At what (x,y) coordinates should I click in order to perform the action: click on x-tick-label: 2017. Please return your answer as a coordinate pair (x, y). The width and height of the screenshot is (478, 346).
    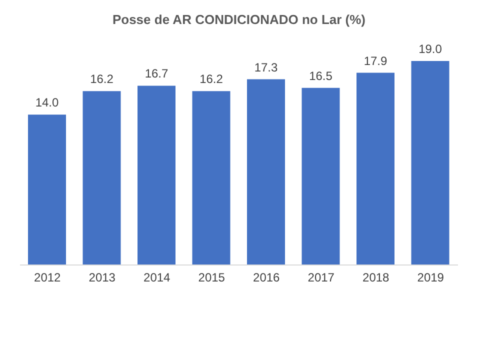
    Looking at the image, I should click on (321, 277).